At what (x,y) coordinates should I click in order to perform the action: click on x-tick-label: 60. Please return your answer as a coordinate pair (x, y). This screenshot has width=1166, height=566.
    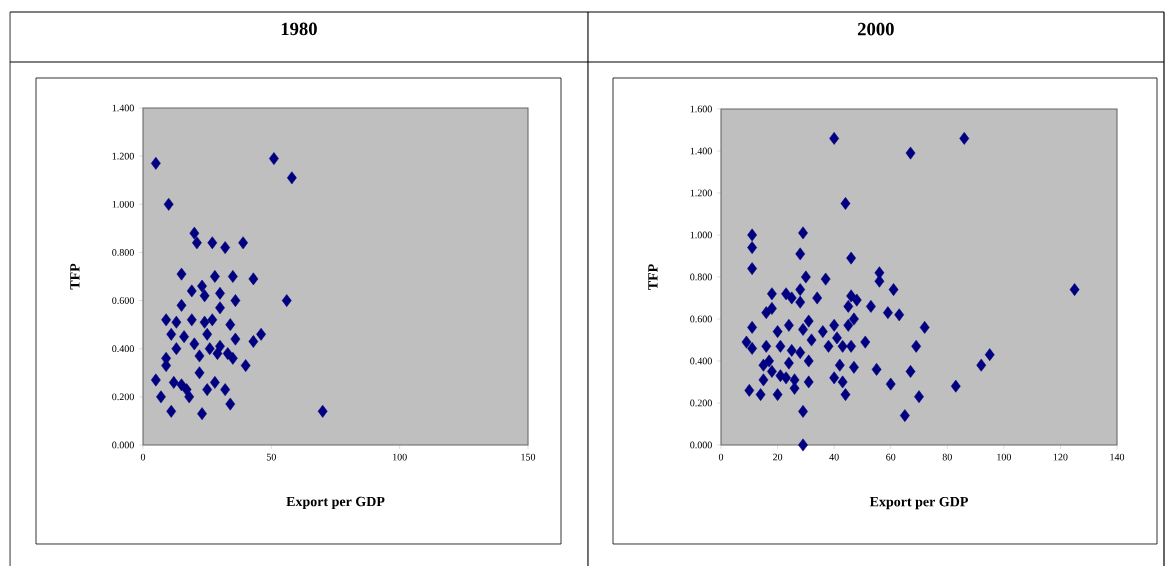
    Looking at the image, I should click on (891, 457).